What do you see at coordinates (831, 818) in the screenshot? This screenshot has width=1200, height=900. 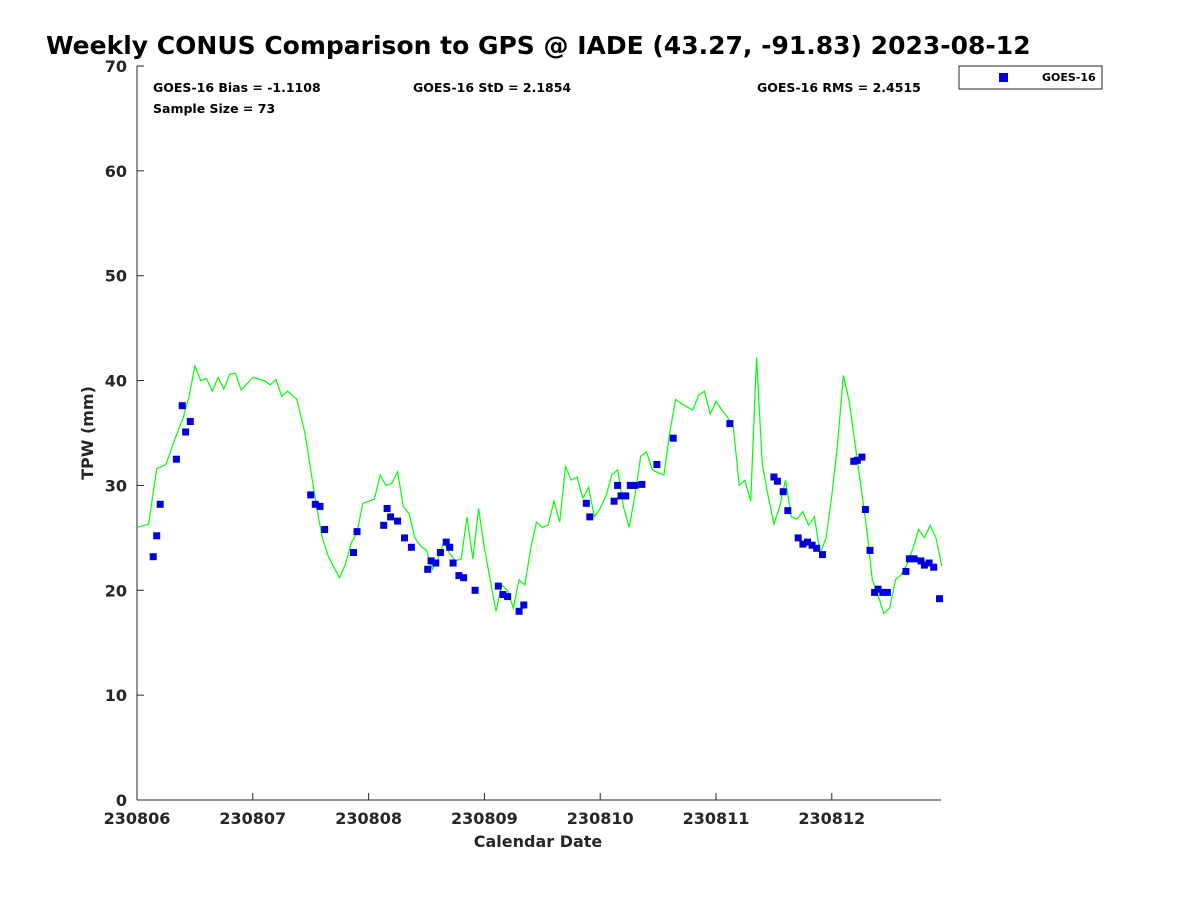 I see `x-tick-label: 230812` at bounding box center [831, 818].